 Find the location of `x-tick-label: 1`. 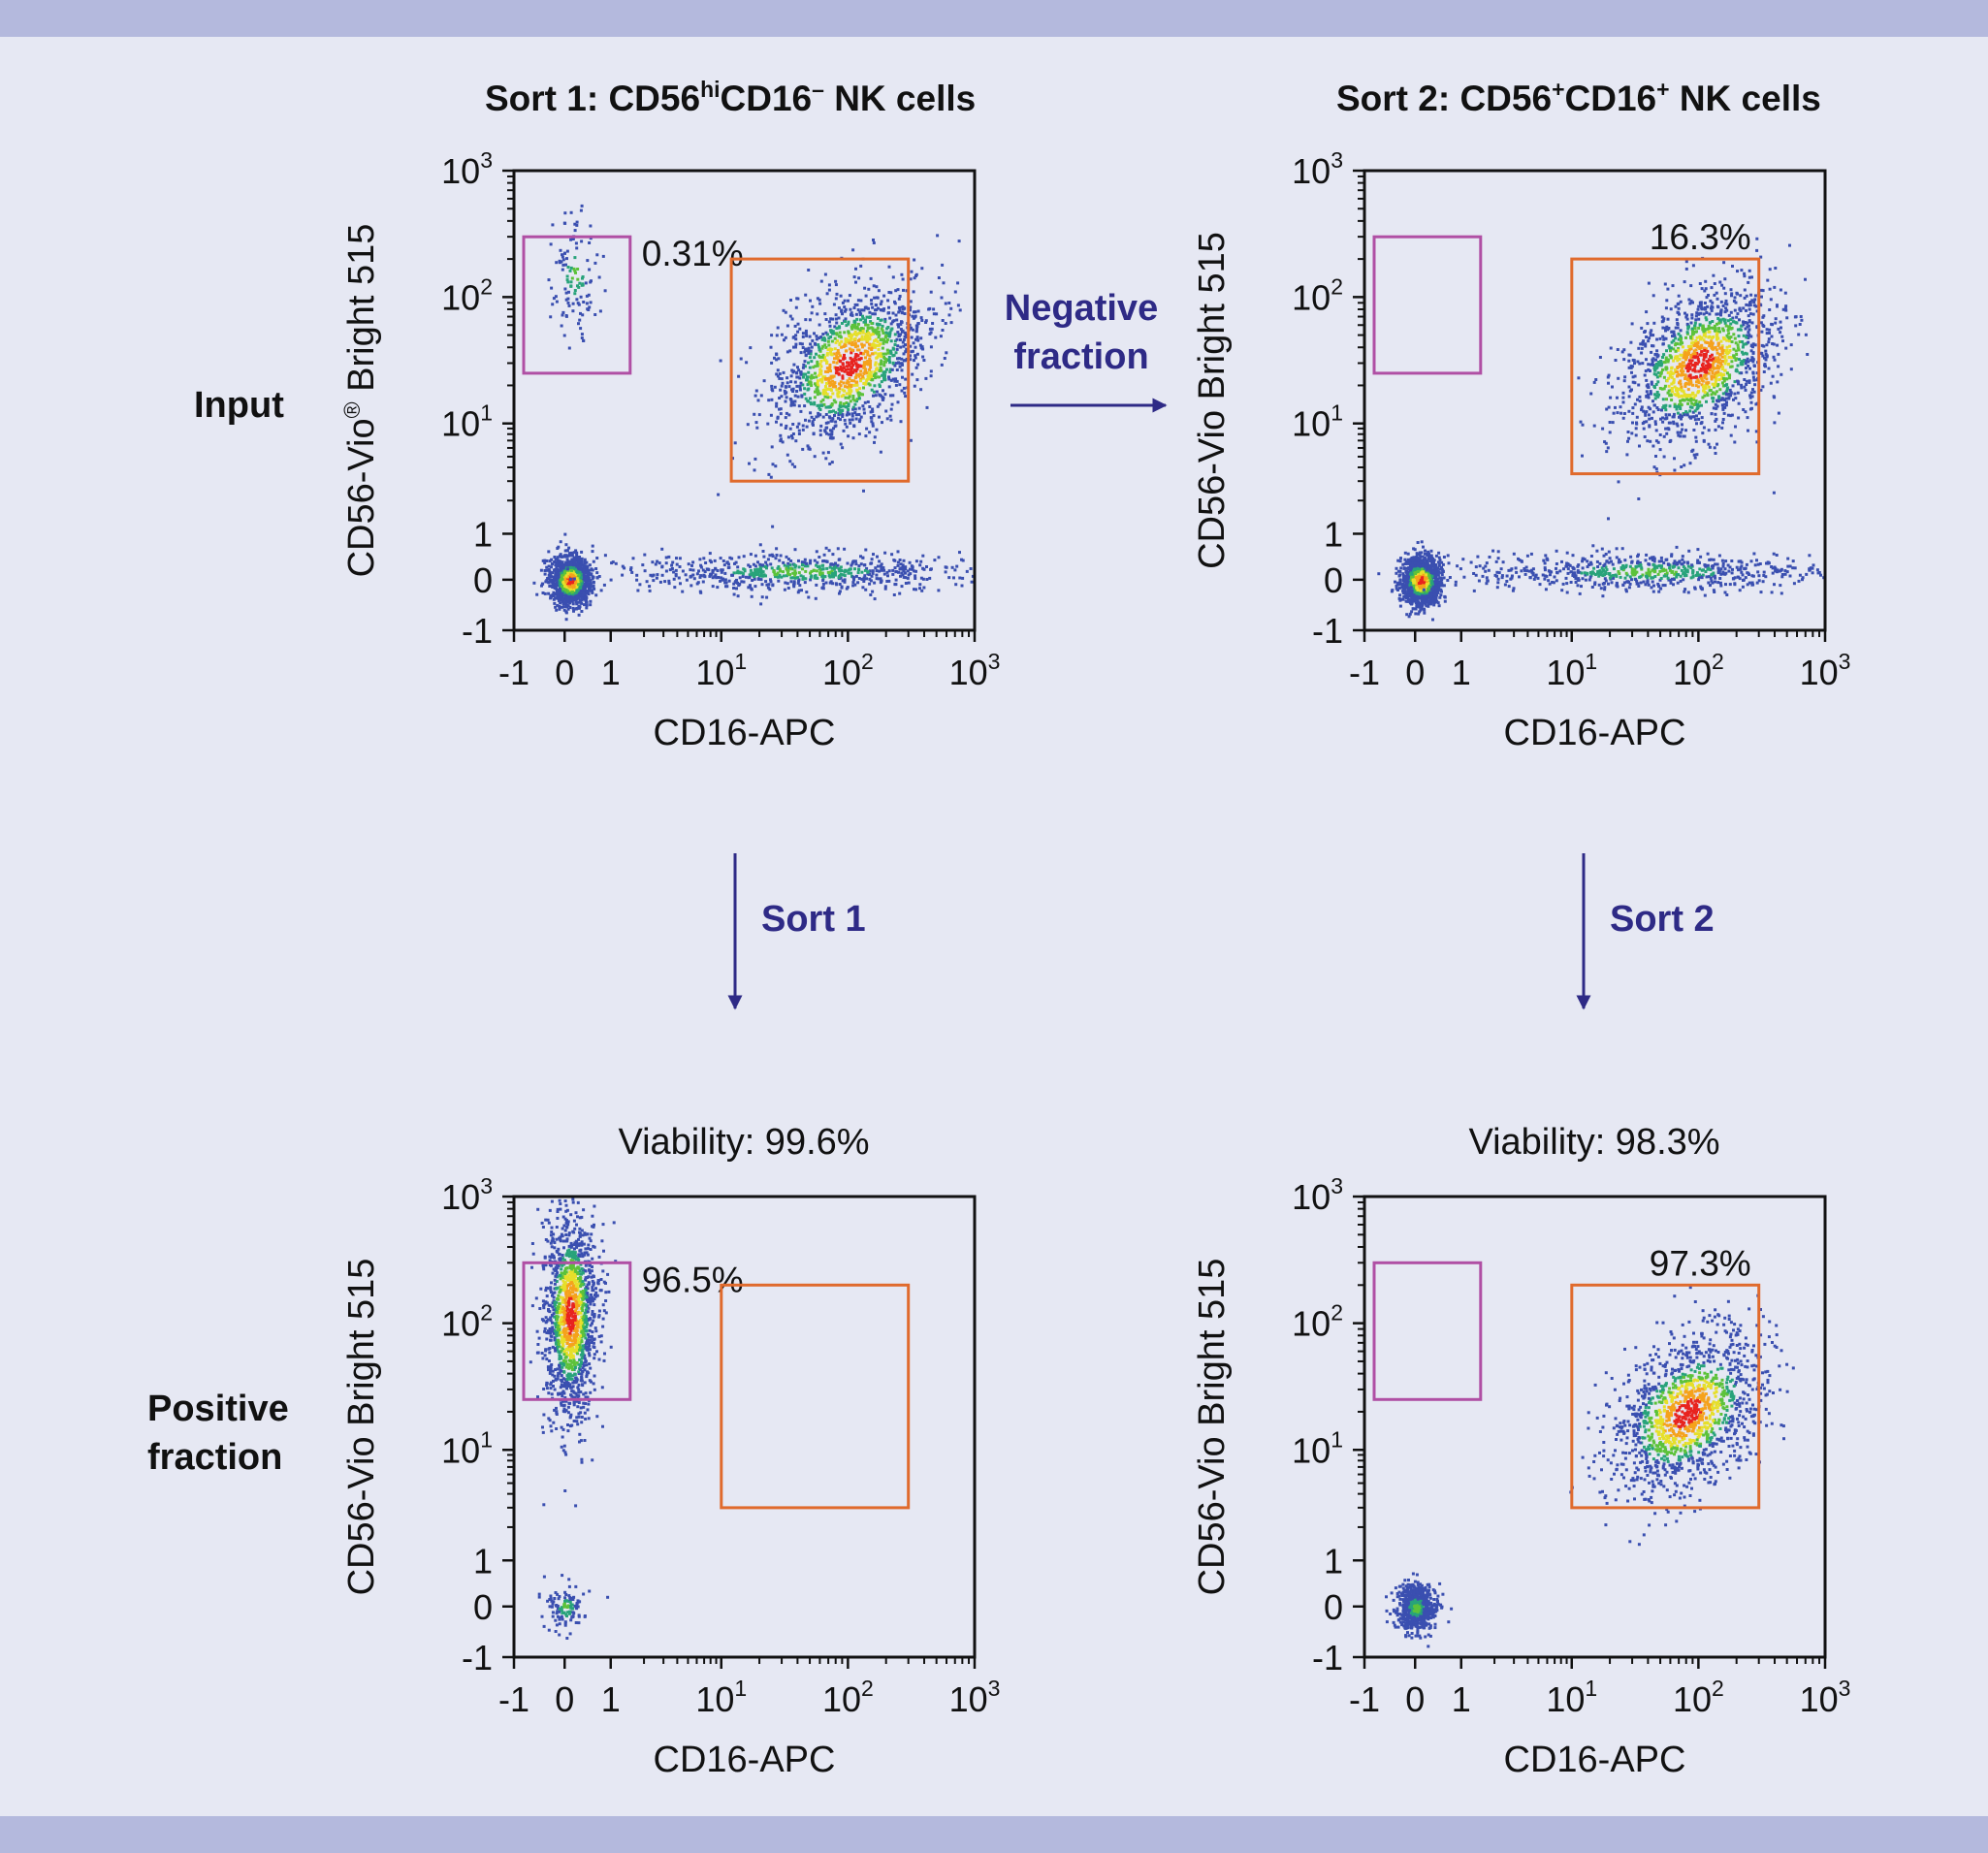

x-tick-label: 1 is located at coordinates (611, 672).